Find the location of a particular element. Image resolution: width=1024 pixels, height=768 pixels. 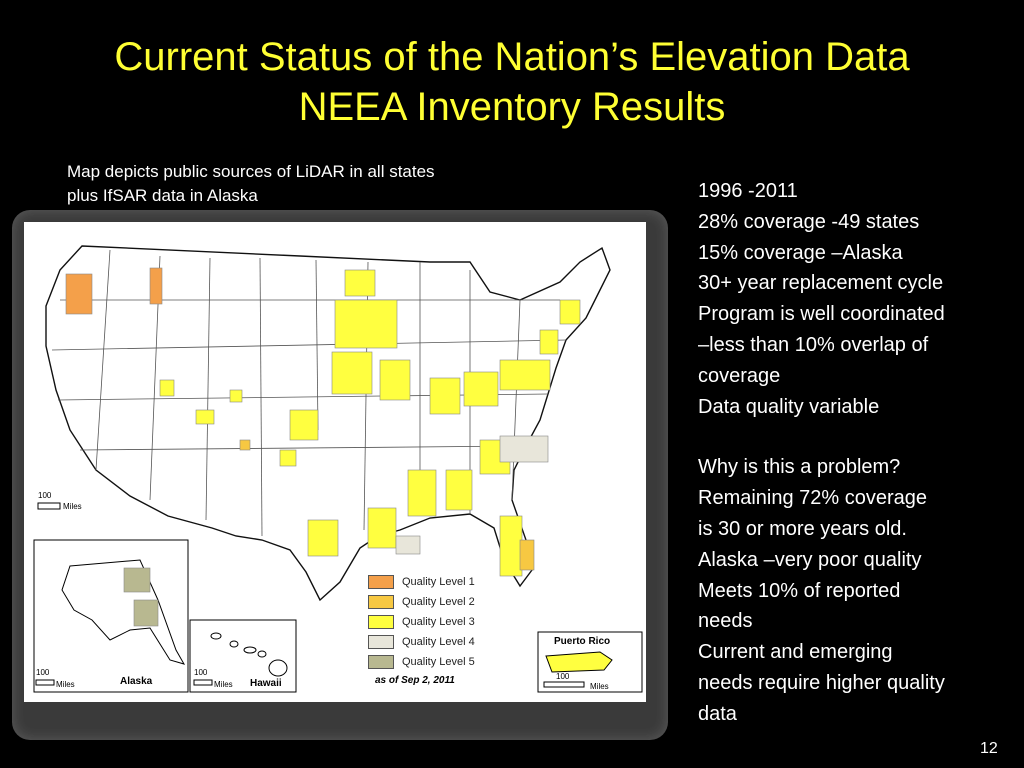

legend-item: Quality Level 3 is located at coordinates (433, 622).